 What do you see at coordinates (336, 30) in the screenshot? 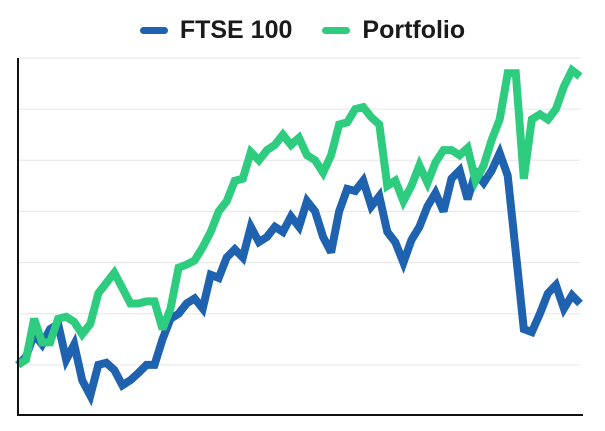
I see `legend-swatch-portfolio` at bounding box center [336, 30].